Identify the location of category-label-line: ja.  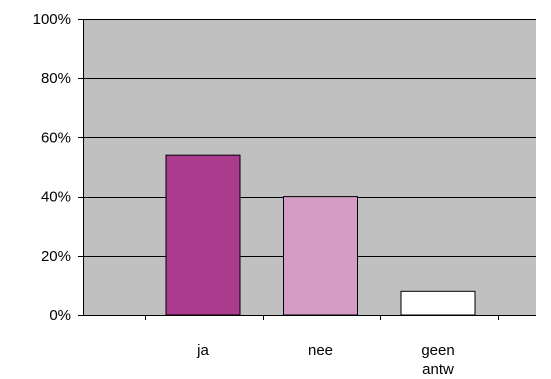
(202, 350).